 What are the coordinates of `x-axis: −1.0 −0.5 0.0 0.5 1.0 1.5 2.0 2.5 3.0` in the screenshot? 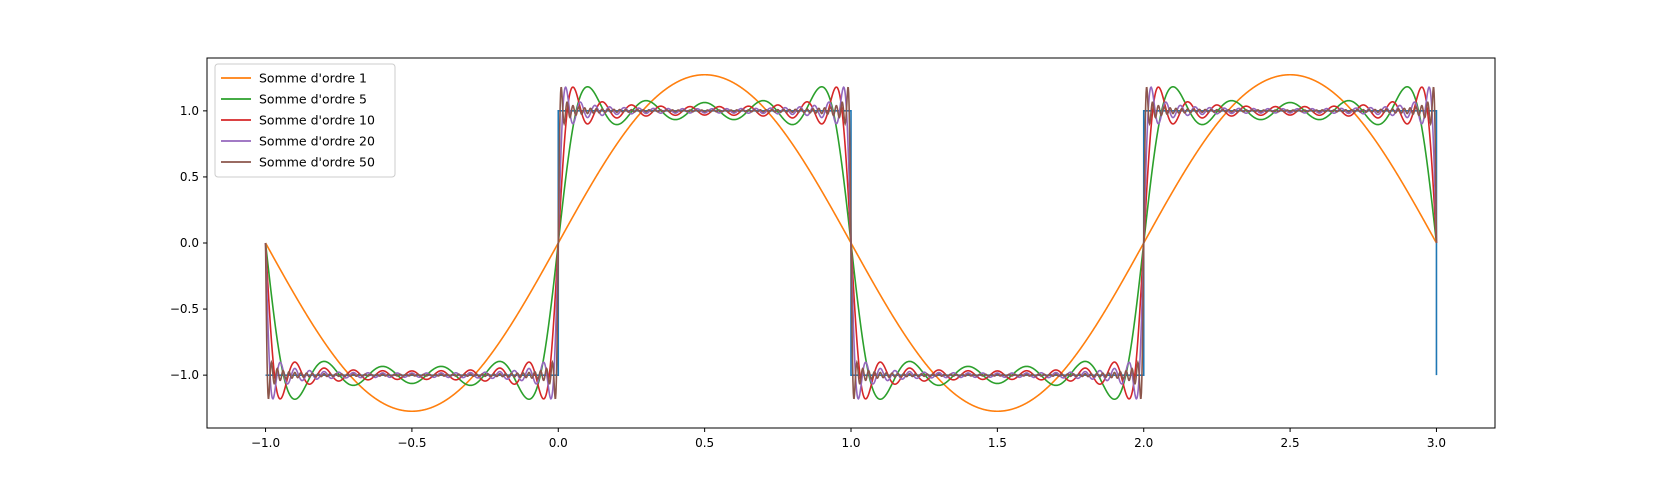 It's located at (848, 439).